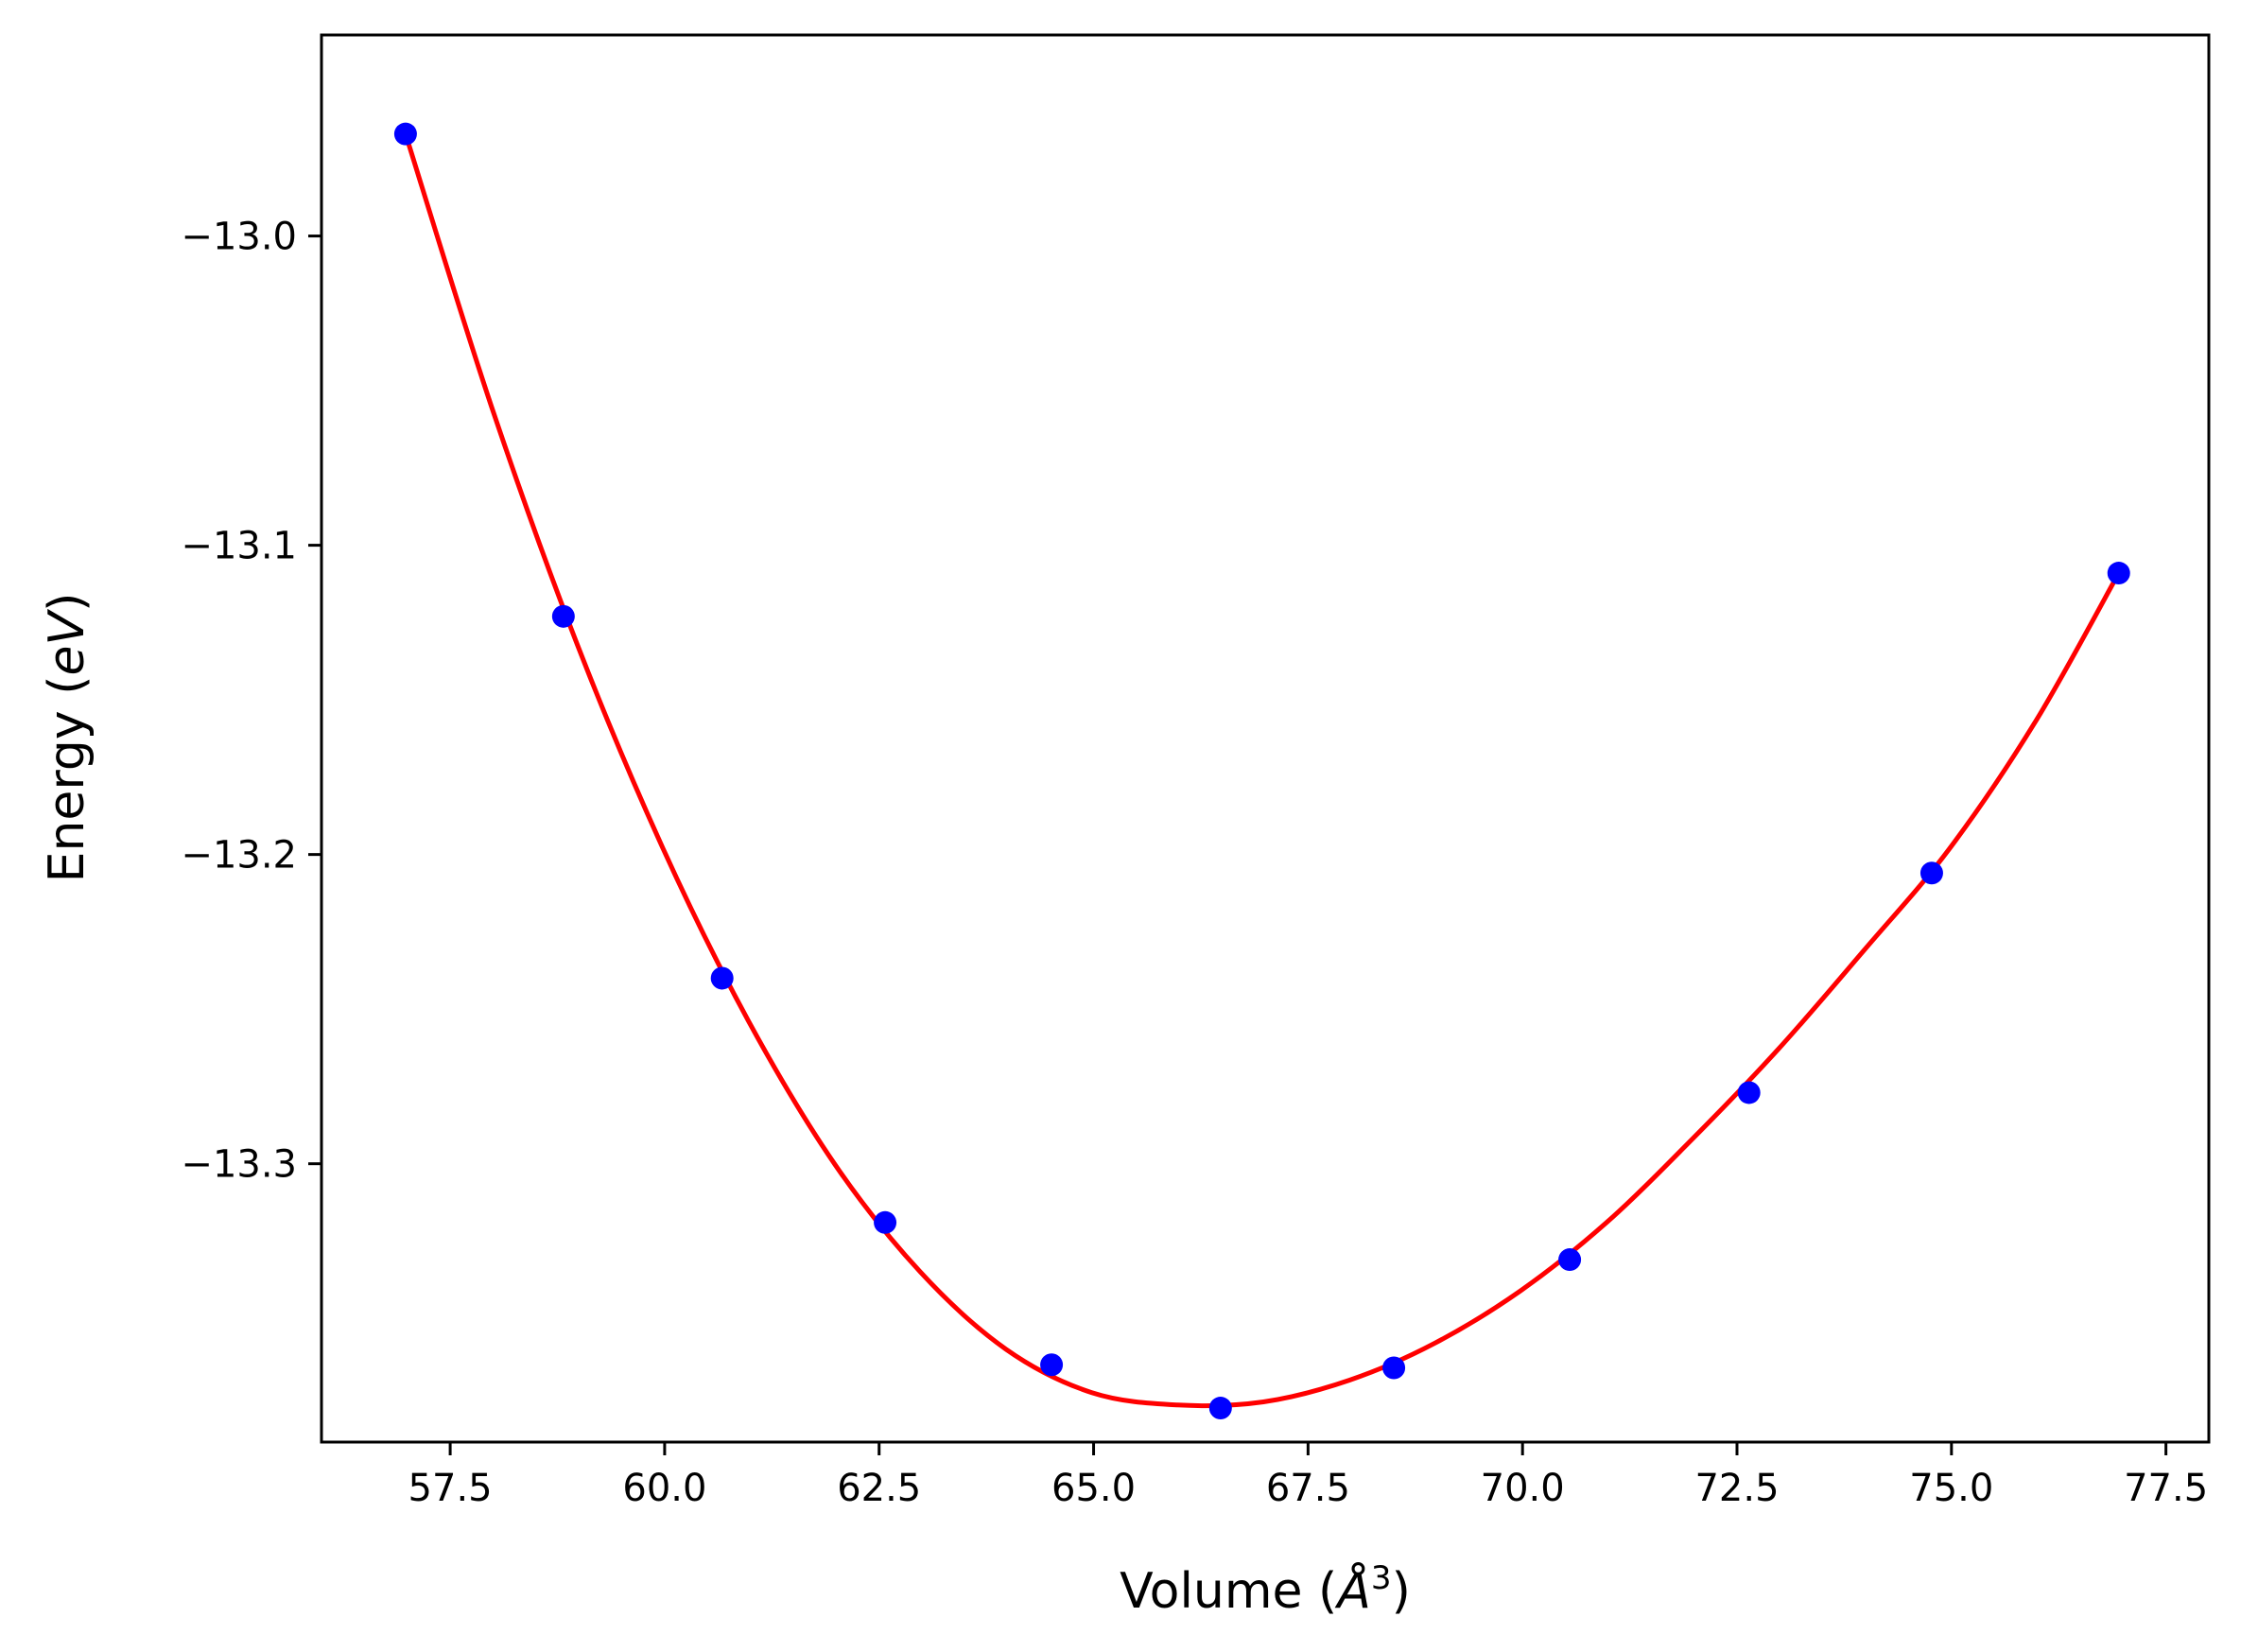 The image size is (2258, 1652). I want to click on y-axis-label: Energy (eV), so click(67, 738).